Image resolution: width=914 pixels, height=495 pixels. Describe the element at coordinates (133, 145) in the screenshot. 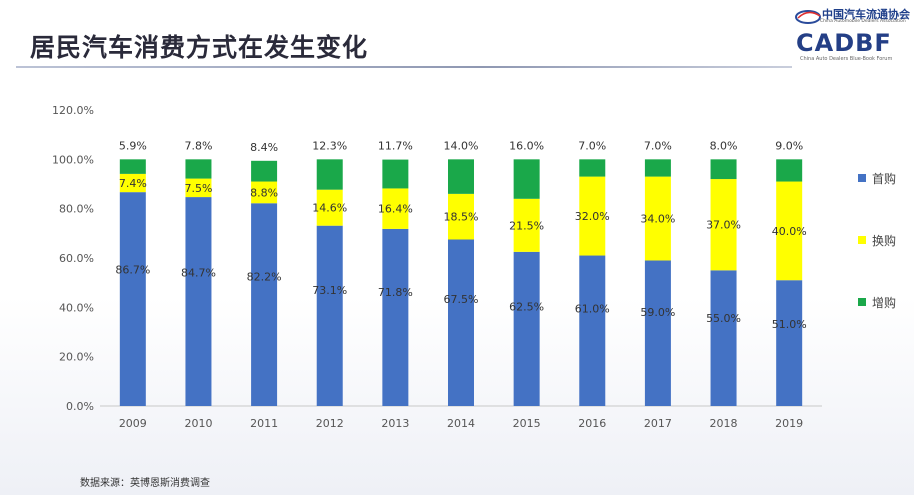

I see `data-label-additional: 5.9%` at that location.